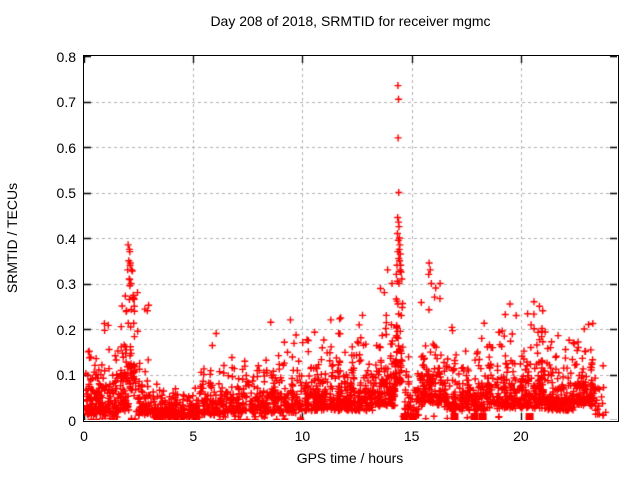  I want to click on y-tick-label: 0.1, so click(66, 375).